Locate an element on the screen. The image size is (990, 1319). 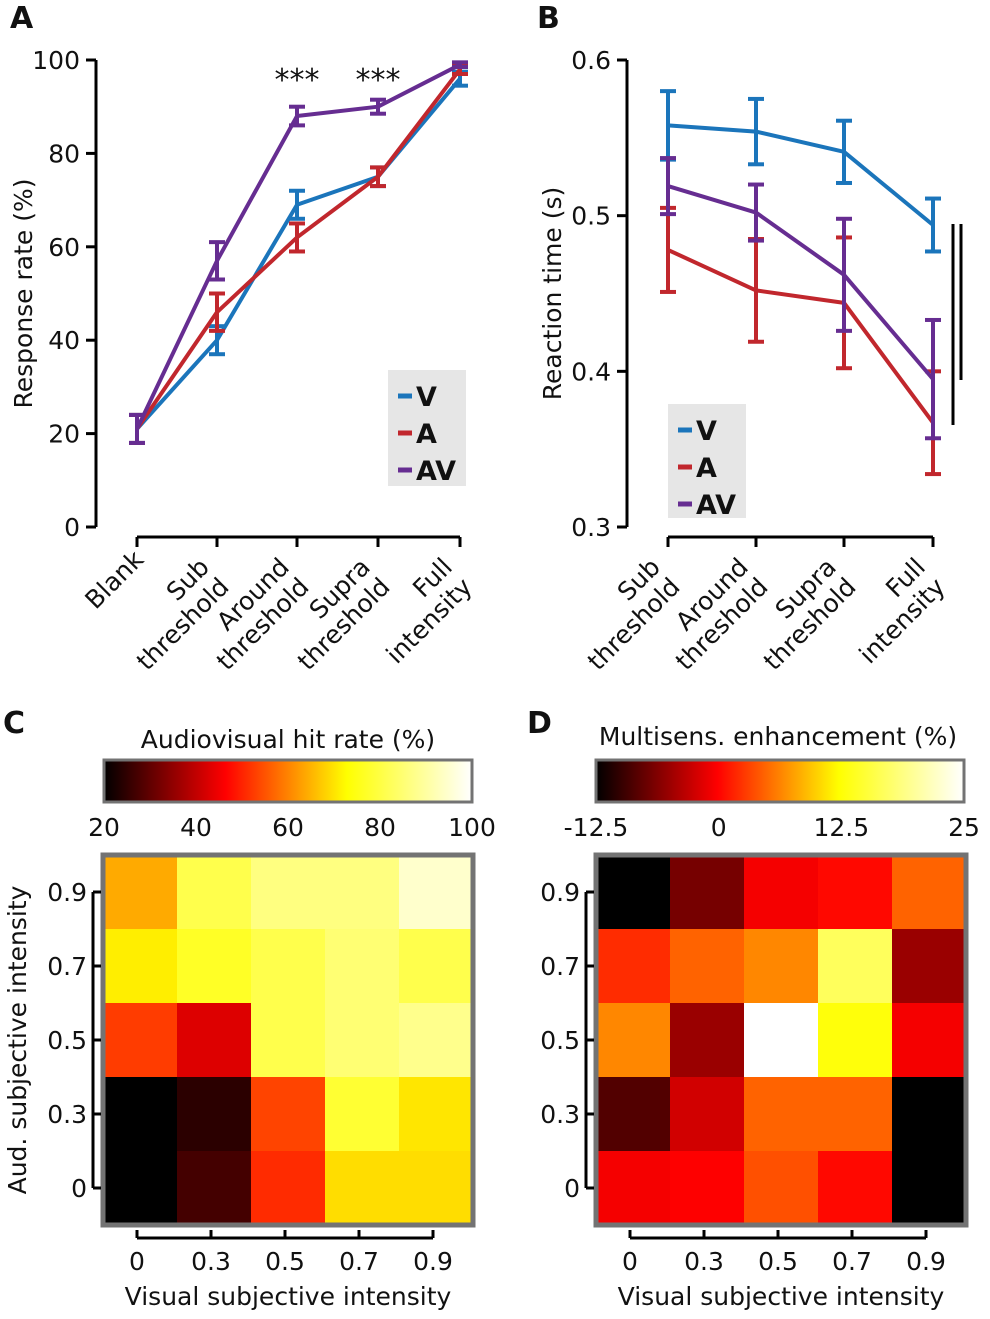
x-tick-label: 0.3 is located at coordinates (211, 1261).